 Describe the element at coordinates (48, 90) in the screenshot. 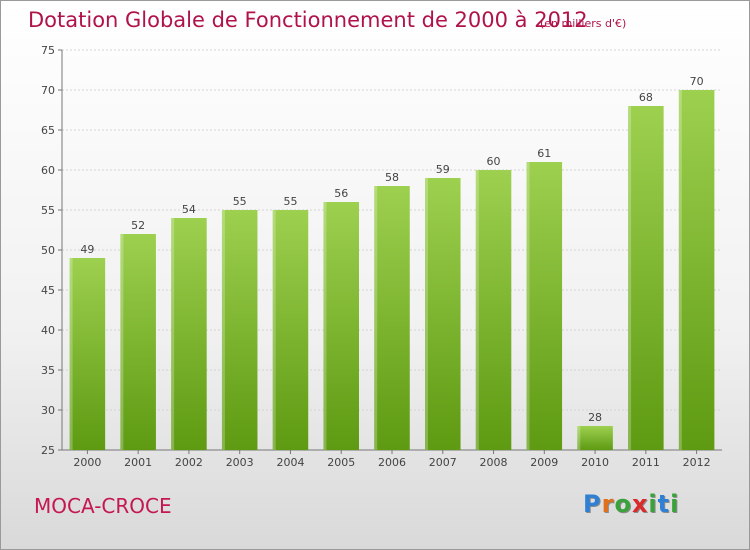

I see `y-tick-label: 70` at that location.